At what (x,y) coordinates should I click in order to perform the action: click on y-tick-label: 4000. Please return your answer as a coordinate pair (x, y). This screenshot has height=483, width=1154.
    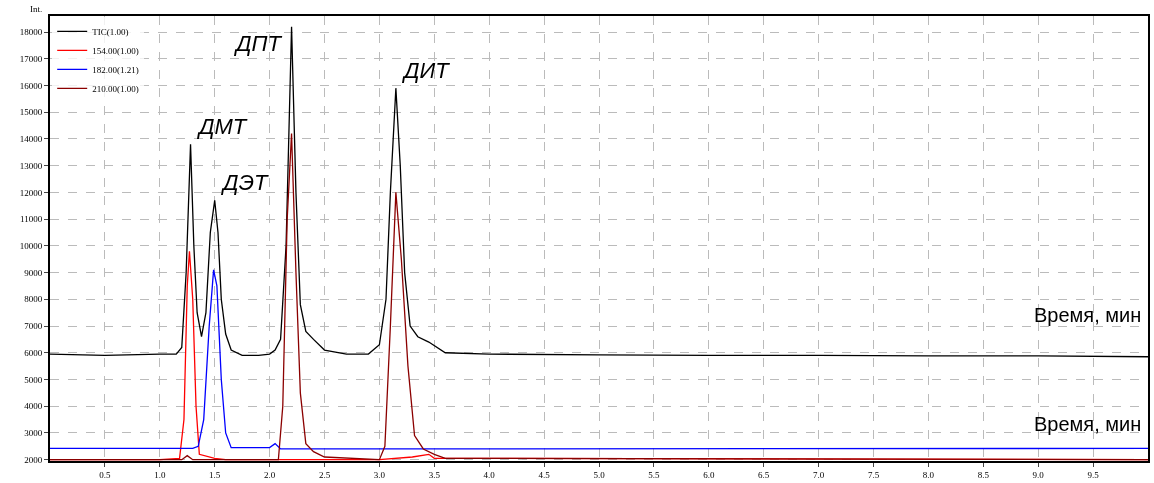
    Looking at the image, I should click on (33, 406).